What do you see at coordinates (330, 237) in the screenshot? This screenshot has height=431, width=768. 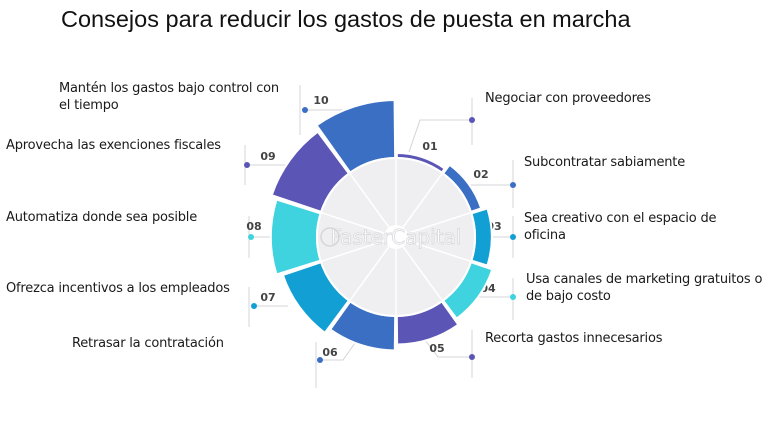 I see `watermark-logo-icon` at bounding box center [330, 237].